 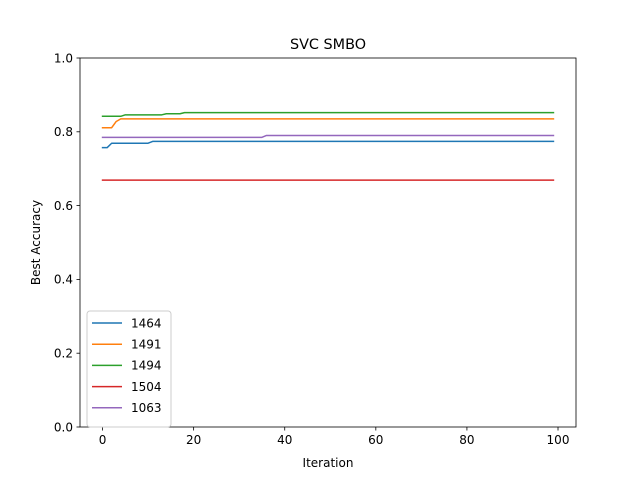 I want to click on y-axis-label: Best Accuracy, so click(x=36, y=242).